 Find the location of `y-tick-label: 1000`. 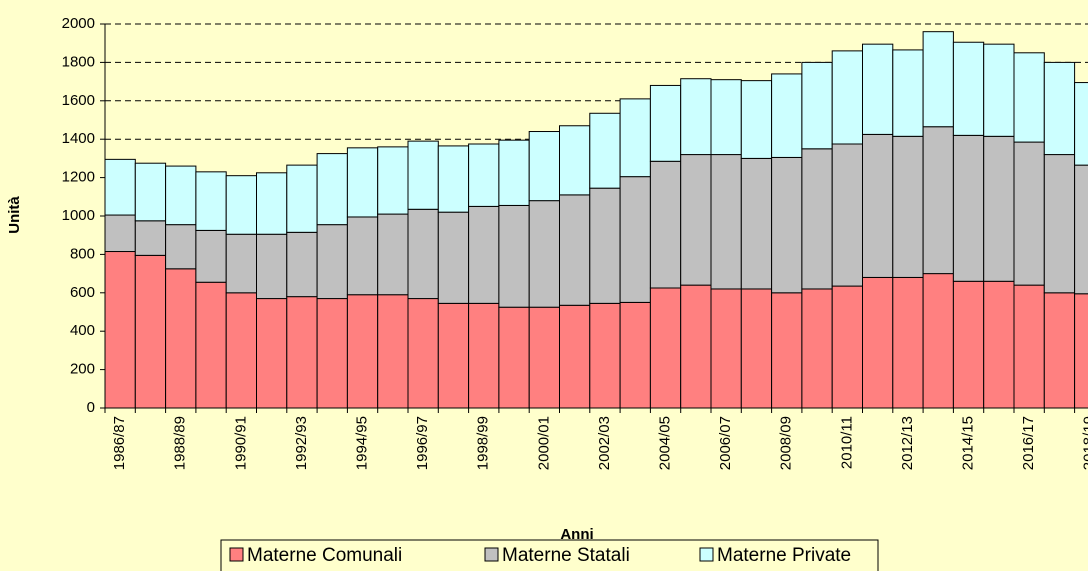

y-tick-label: 1000 is located at coordinates (78, 215).